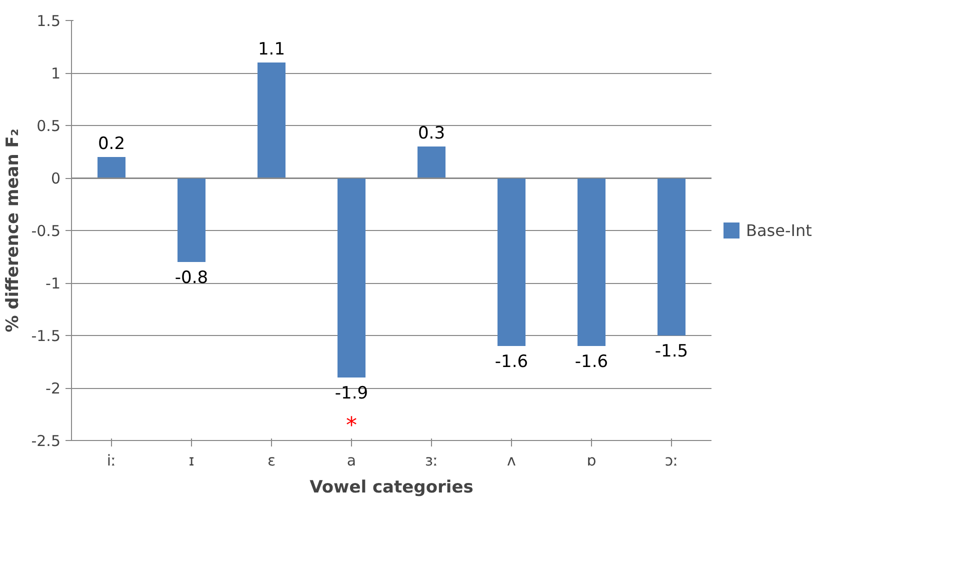 The width and height of the screenshot is (955, 585). Describe the element at coordinates (55, 179) in the screenshot. I see `y-tick-label: 0` at that location.